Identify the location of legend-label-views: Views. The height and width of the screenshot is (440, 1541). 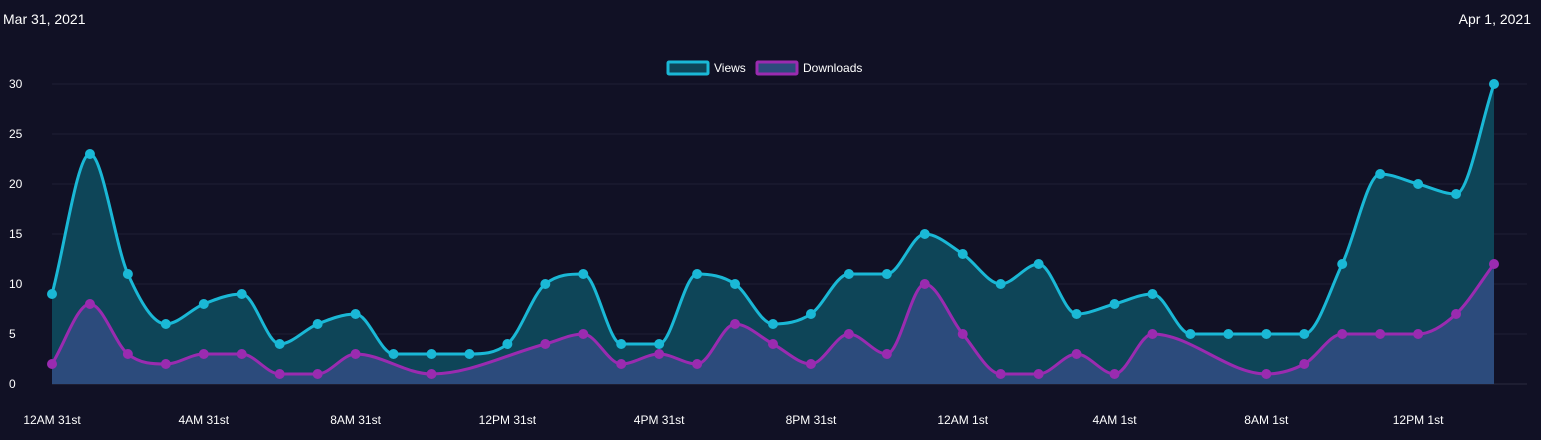
(730, 68).